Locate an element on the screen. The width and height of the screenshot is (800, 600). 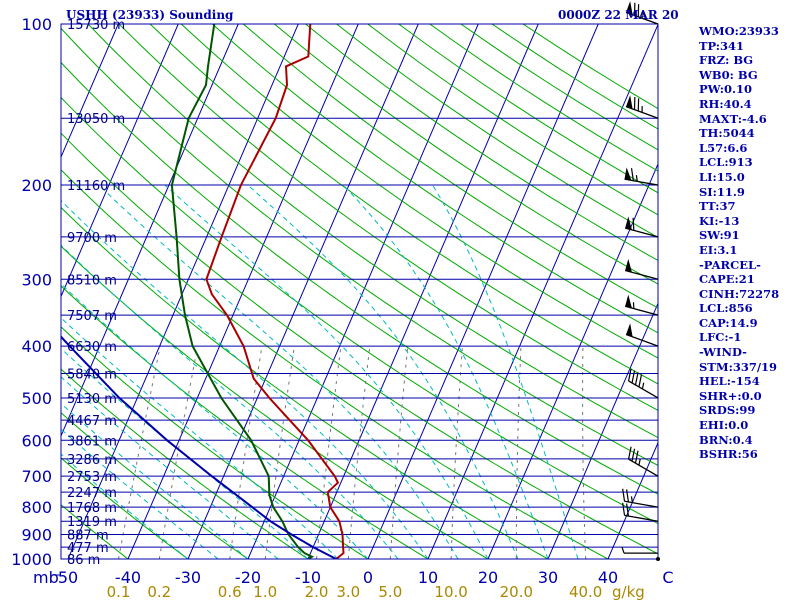
station-title: USHH (23933) Sounding is located at coordinates (150, 15).